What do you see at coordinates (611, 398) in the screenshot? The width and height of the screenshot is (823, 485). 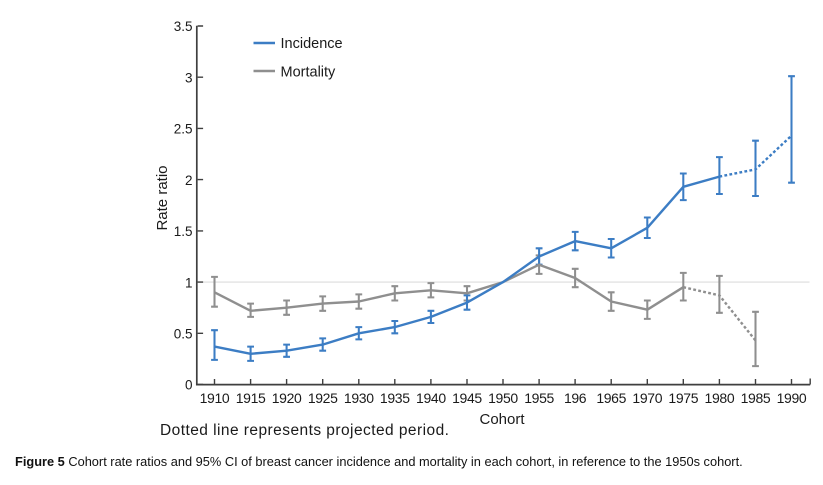 I see `svg-text: 1965` at bounding box center [611, 398].